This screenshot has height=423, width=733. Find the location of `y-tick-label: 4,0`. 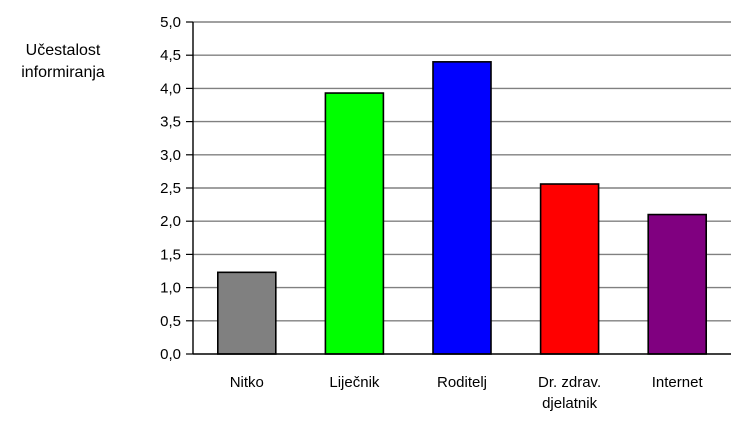

y-tick-label: 4,0 is located at coordinates (170, 88).